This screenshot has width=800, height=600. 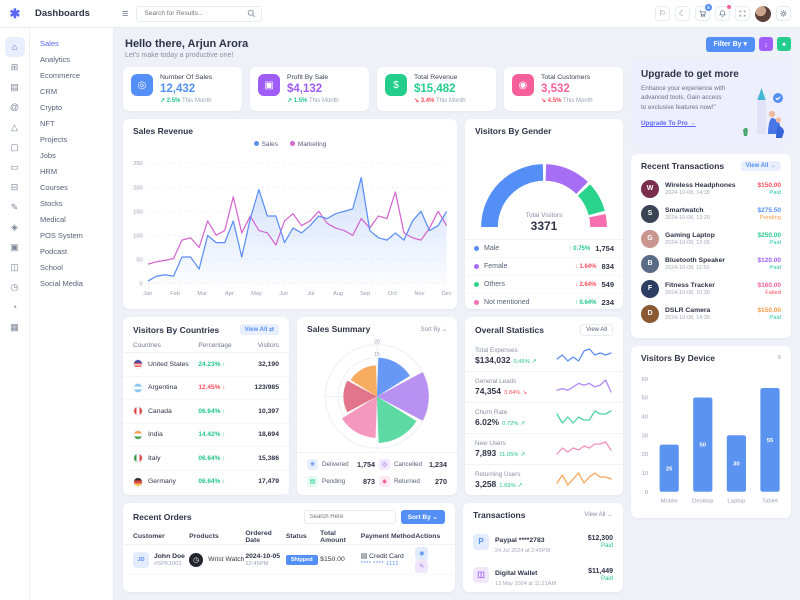 What do you see at coordinates (195, 13) in the screenshot?
I see `search-input` at bounding box center [195, 13].